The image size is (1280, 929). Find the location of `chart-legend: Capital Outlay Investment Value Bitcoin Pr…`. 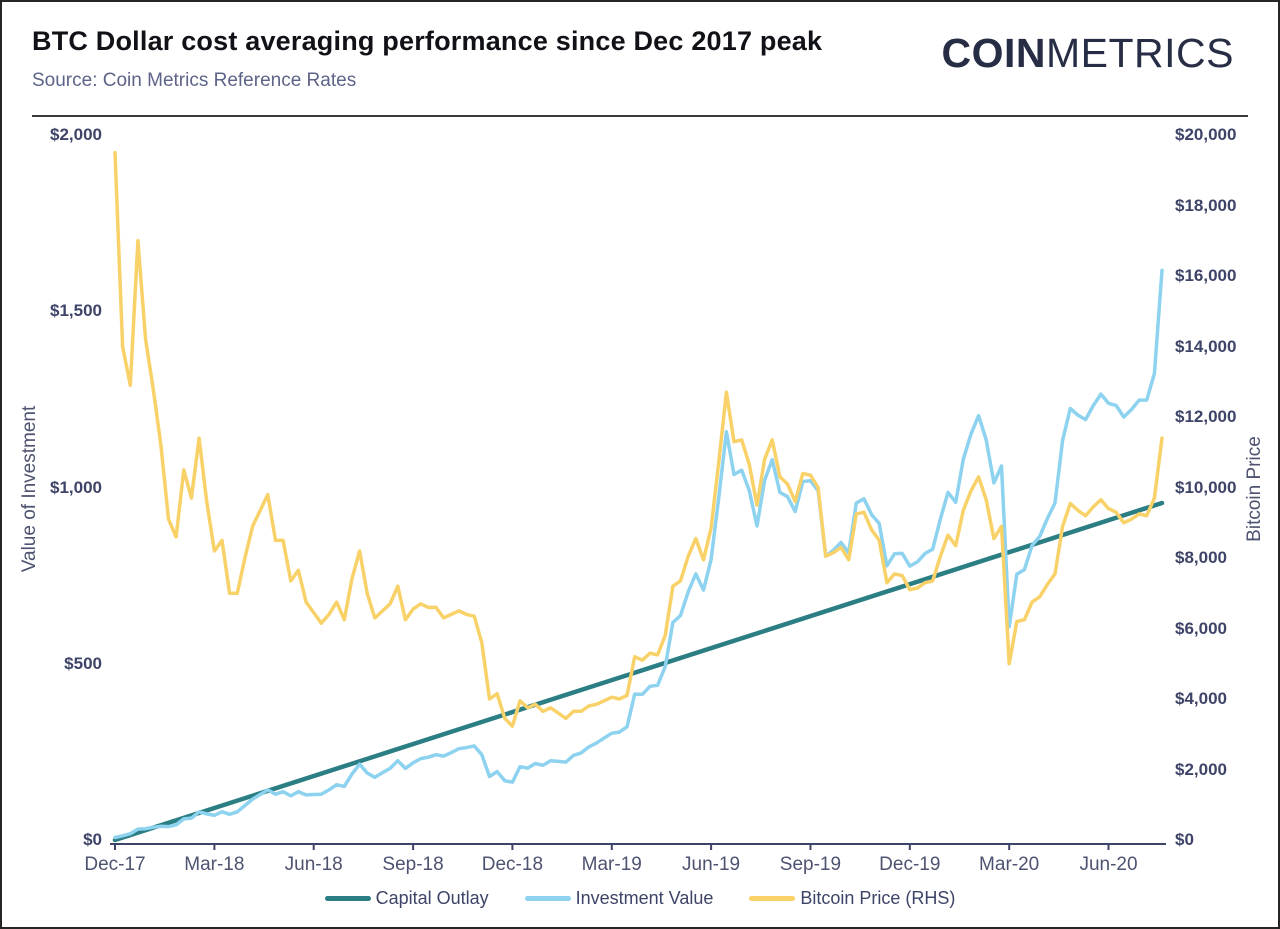

chart-legend: Capital Outlay Investment Value Bitcoin Pr… is located at coordinates (640, 898).